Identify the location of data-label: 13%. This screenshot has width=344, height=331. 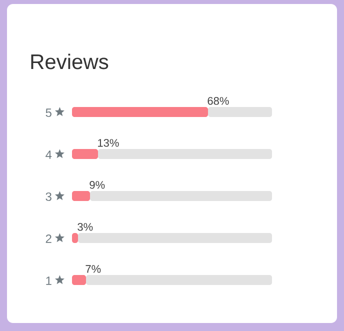
(108, 143).